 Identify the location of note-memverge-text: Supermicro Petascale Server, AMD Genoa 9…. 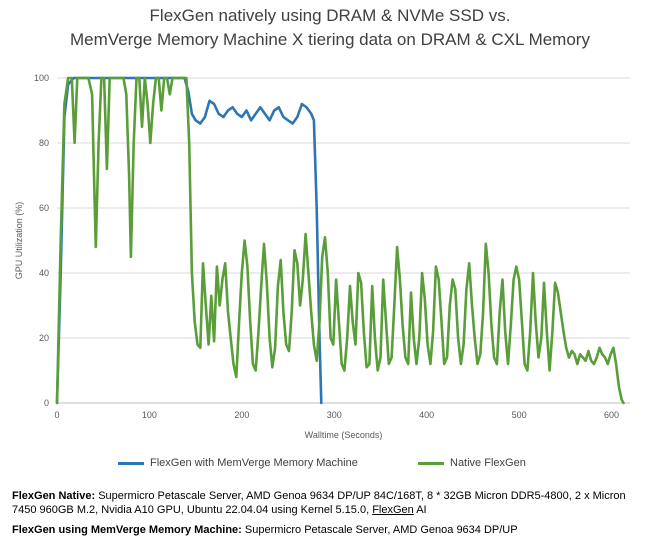
(379, 530).